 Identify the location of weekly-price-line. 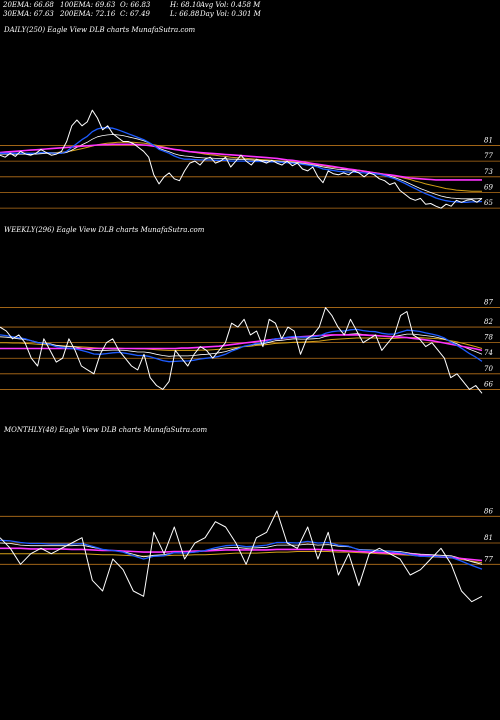
(241, 350).